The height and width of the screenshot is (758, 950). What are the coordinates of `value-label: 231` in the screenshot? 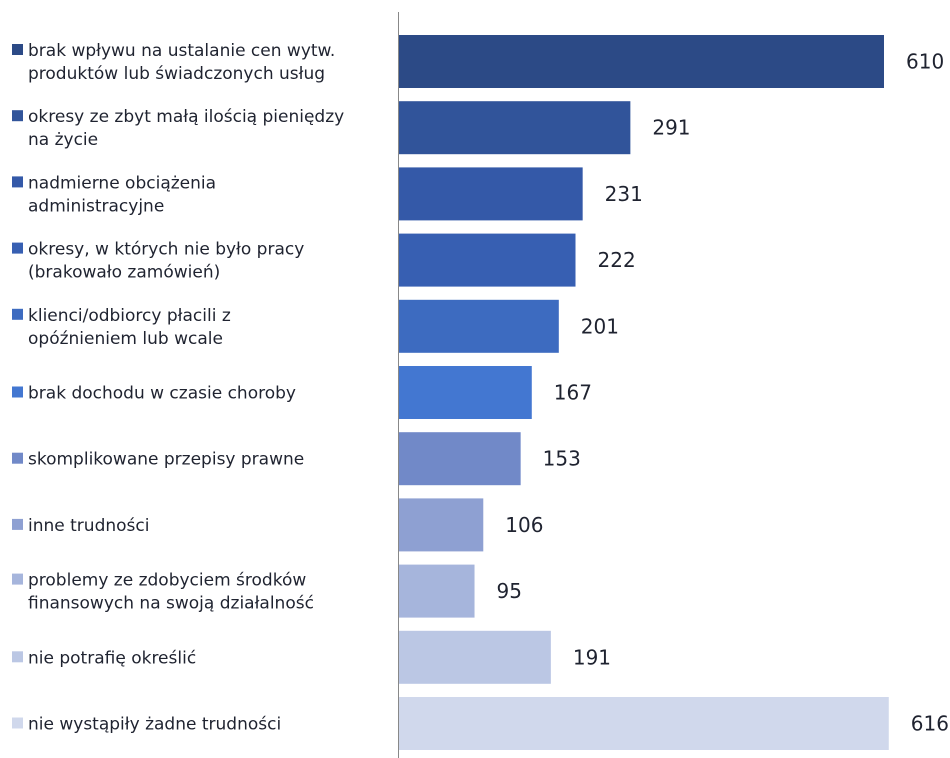 It's located at (624, 194).